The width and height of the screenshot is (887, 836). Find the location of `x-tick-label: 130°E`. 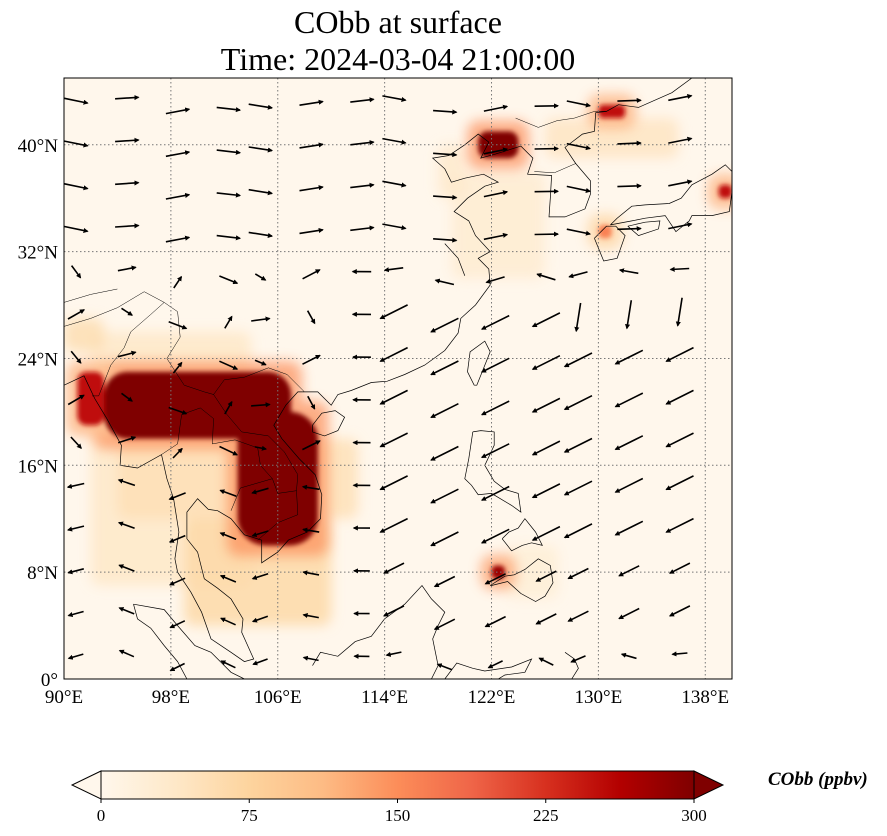

x-tick-label: 130°E is located at coordinates (599, 697).